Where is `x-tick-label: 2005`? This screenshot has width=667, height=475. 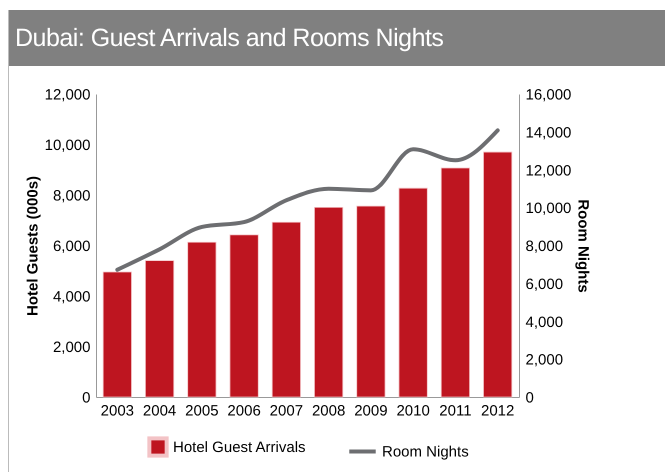
x-tick-label: 2005 is located at coordinates (202, 411).